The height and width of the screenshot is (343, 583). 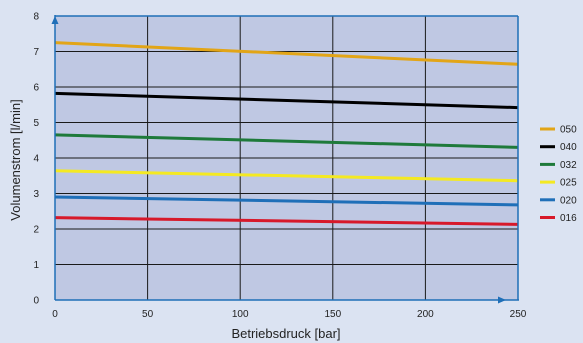 What do you see at coordinates (332, 314) in the screenshot?
I see `x-tick-label-150: 150` at bounding box center [332, 314].